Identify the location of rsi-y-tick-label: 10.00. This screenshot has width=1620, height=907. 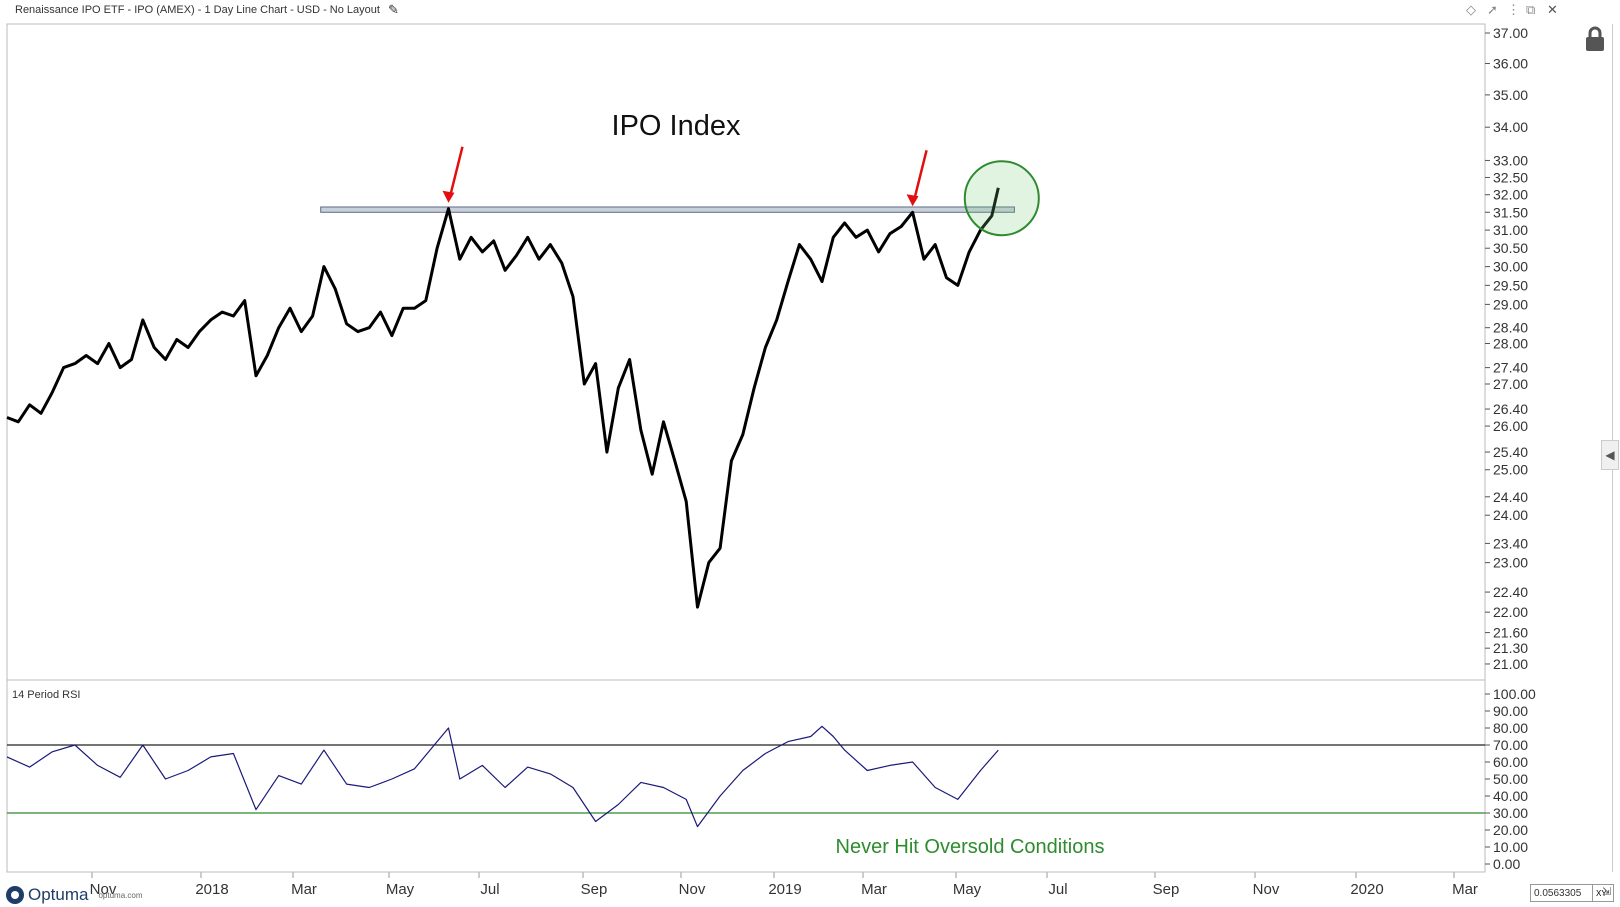
(1510, 847).